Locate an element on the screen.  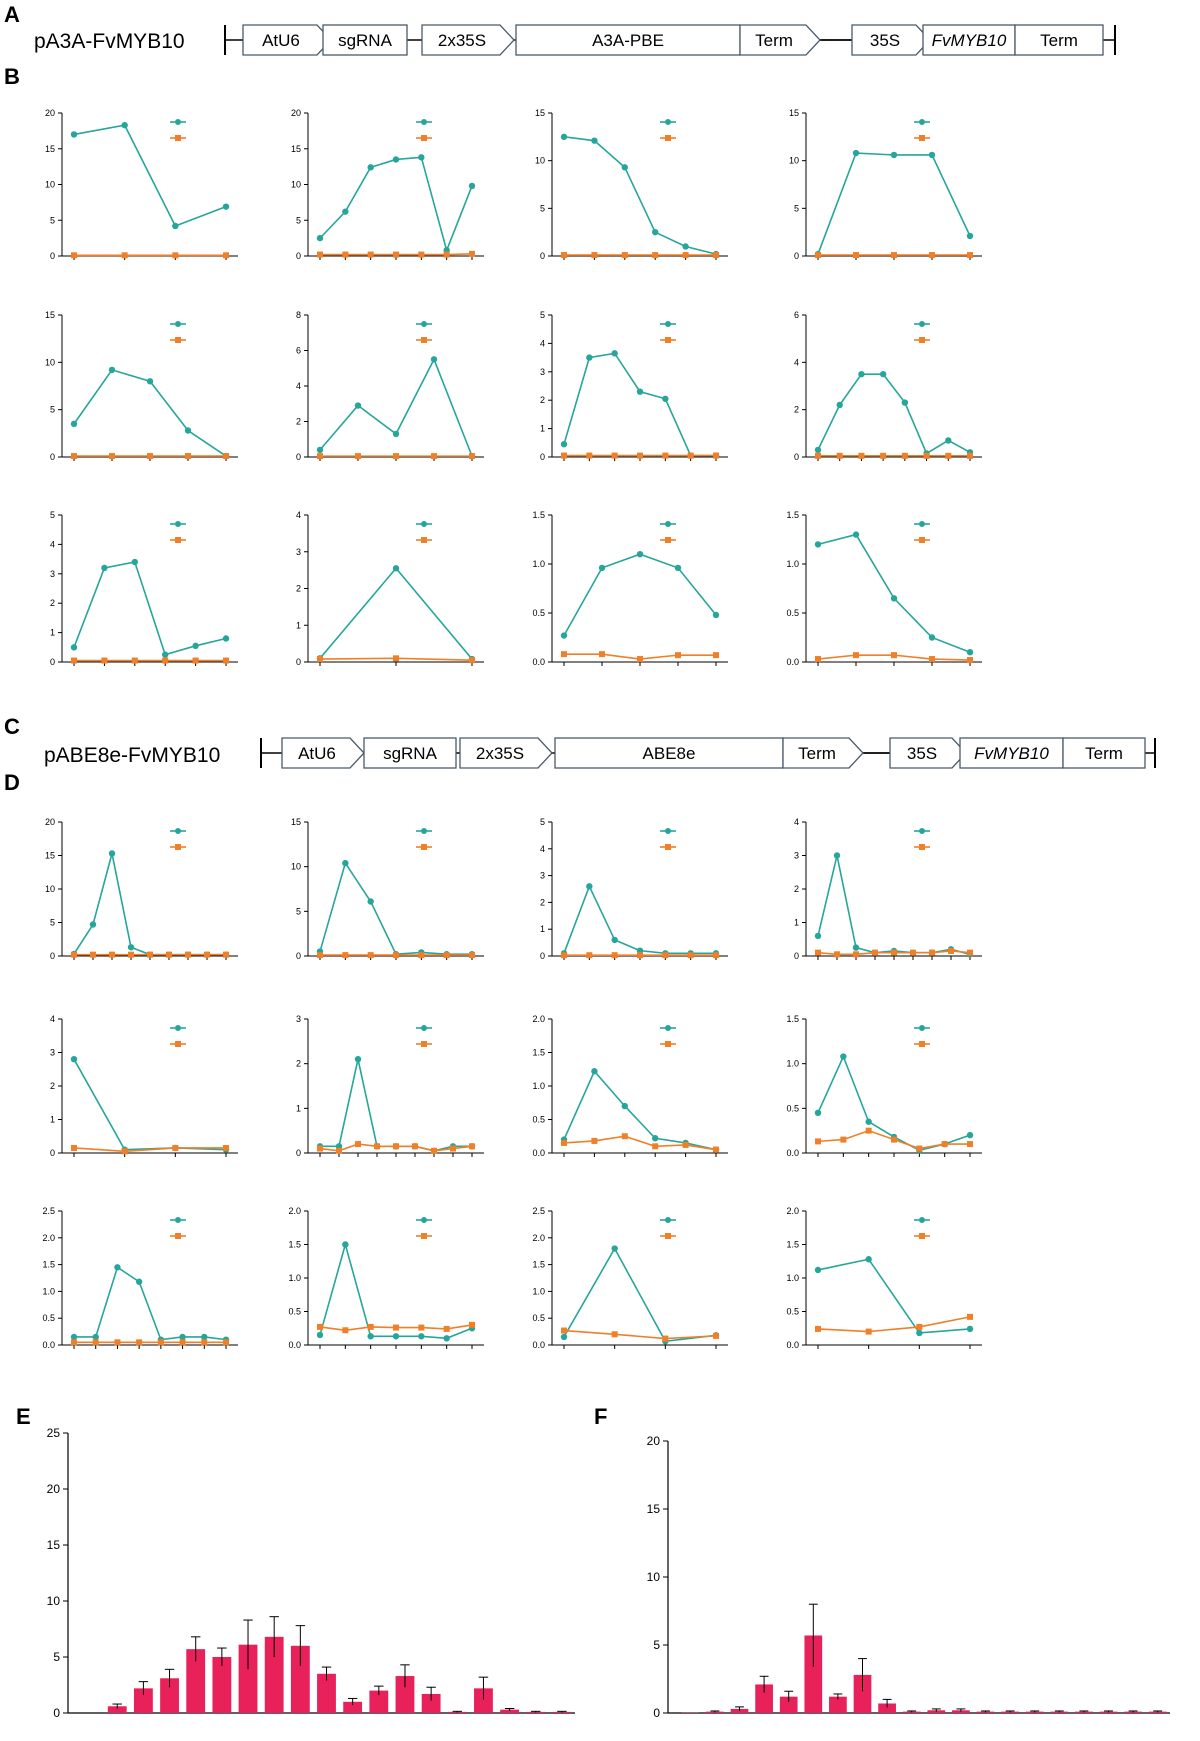
line-chart-fvyuc: 0 1 2 3 4 5 is located at coordinates (144, 588).